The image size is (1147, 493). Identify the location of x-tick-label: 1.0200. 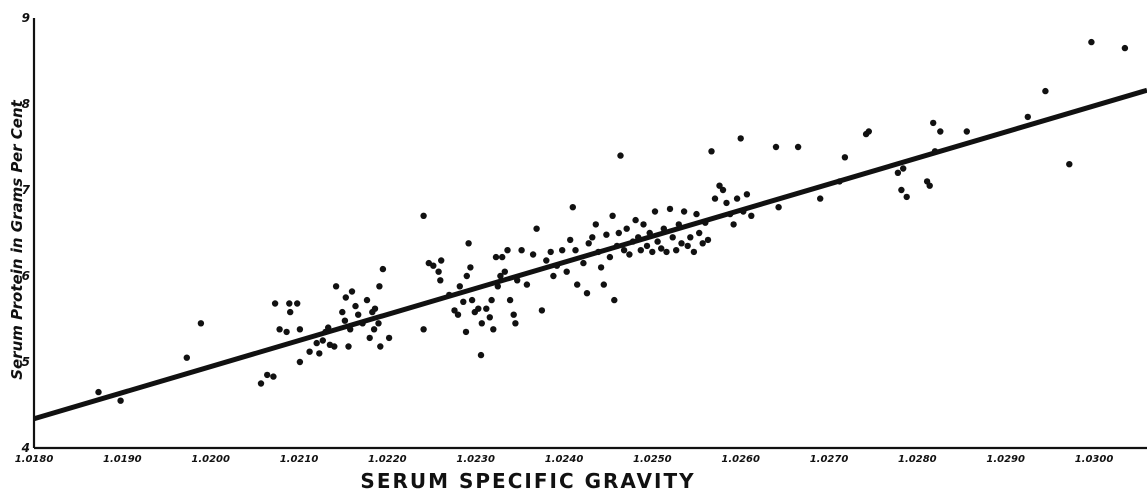
(210, 459).